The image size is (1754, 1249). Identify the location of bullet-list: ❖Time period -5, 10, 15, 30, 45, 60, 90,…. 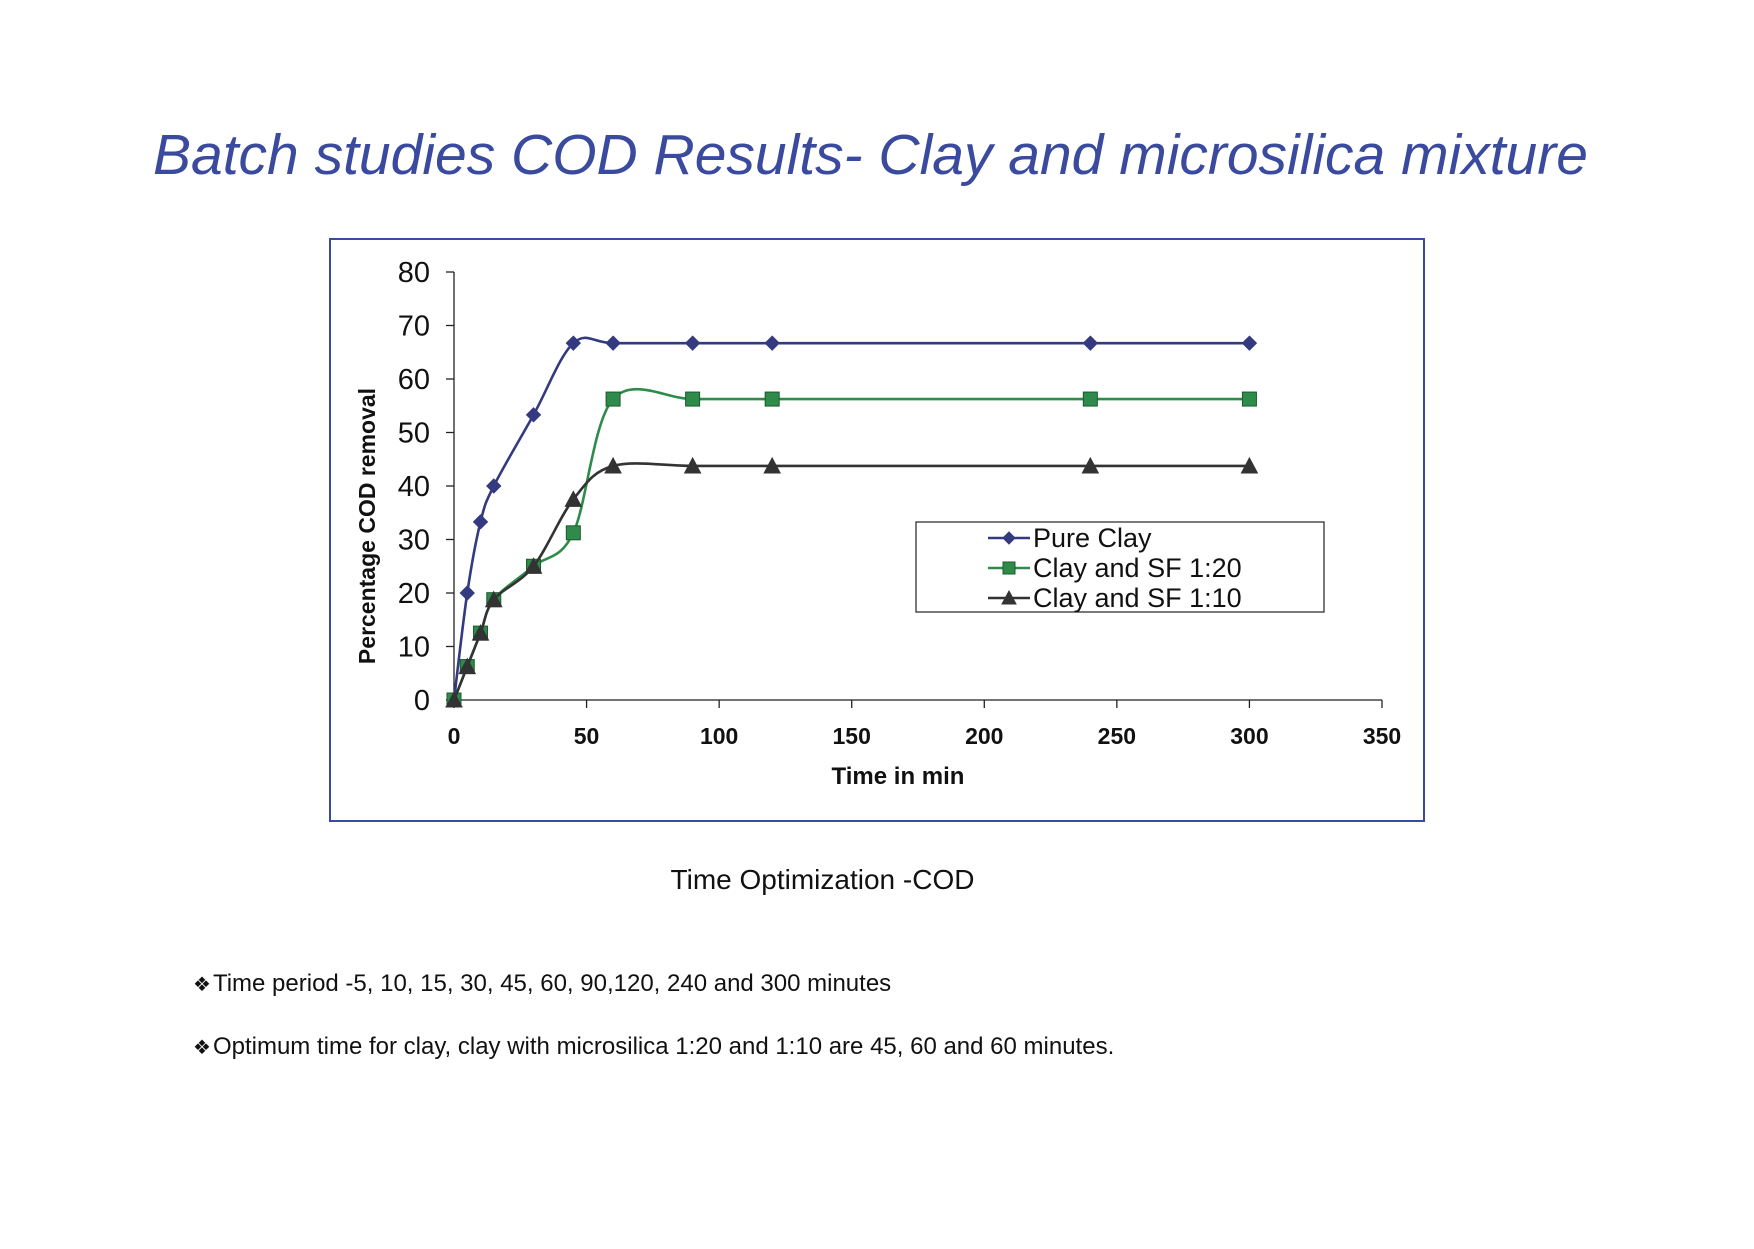
(653, 1033).